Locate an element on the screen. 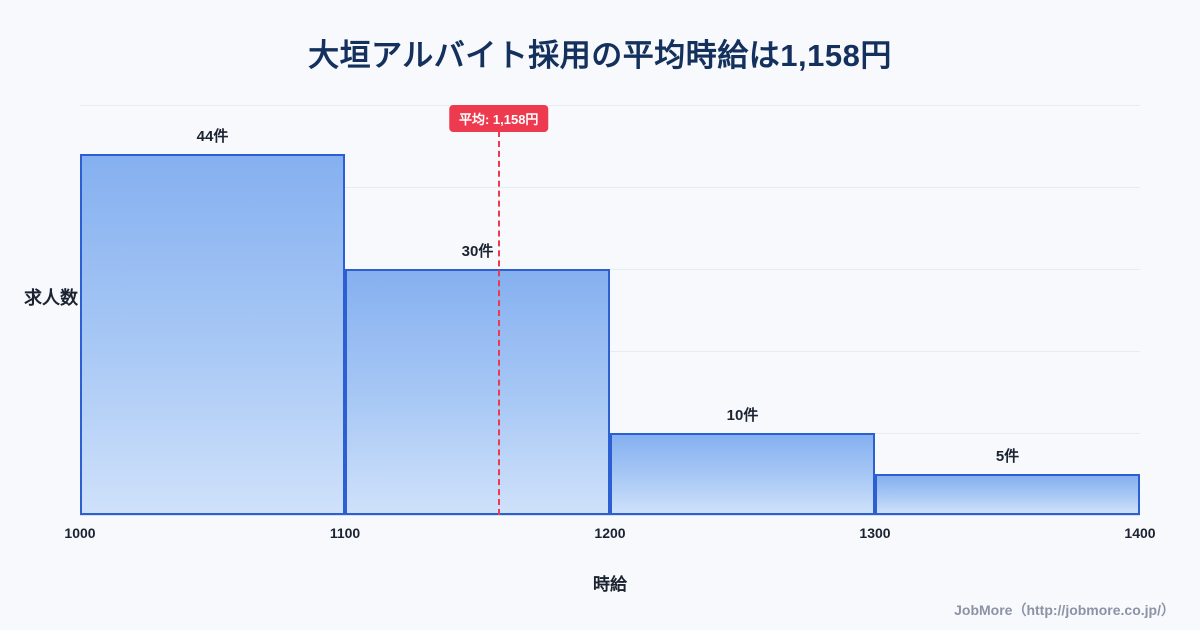 The height and width of the screenshot is (630, 1200). x-tick-1400: 1400 is located at coordinates (1140, 533).